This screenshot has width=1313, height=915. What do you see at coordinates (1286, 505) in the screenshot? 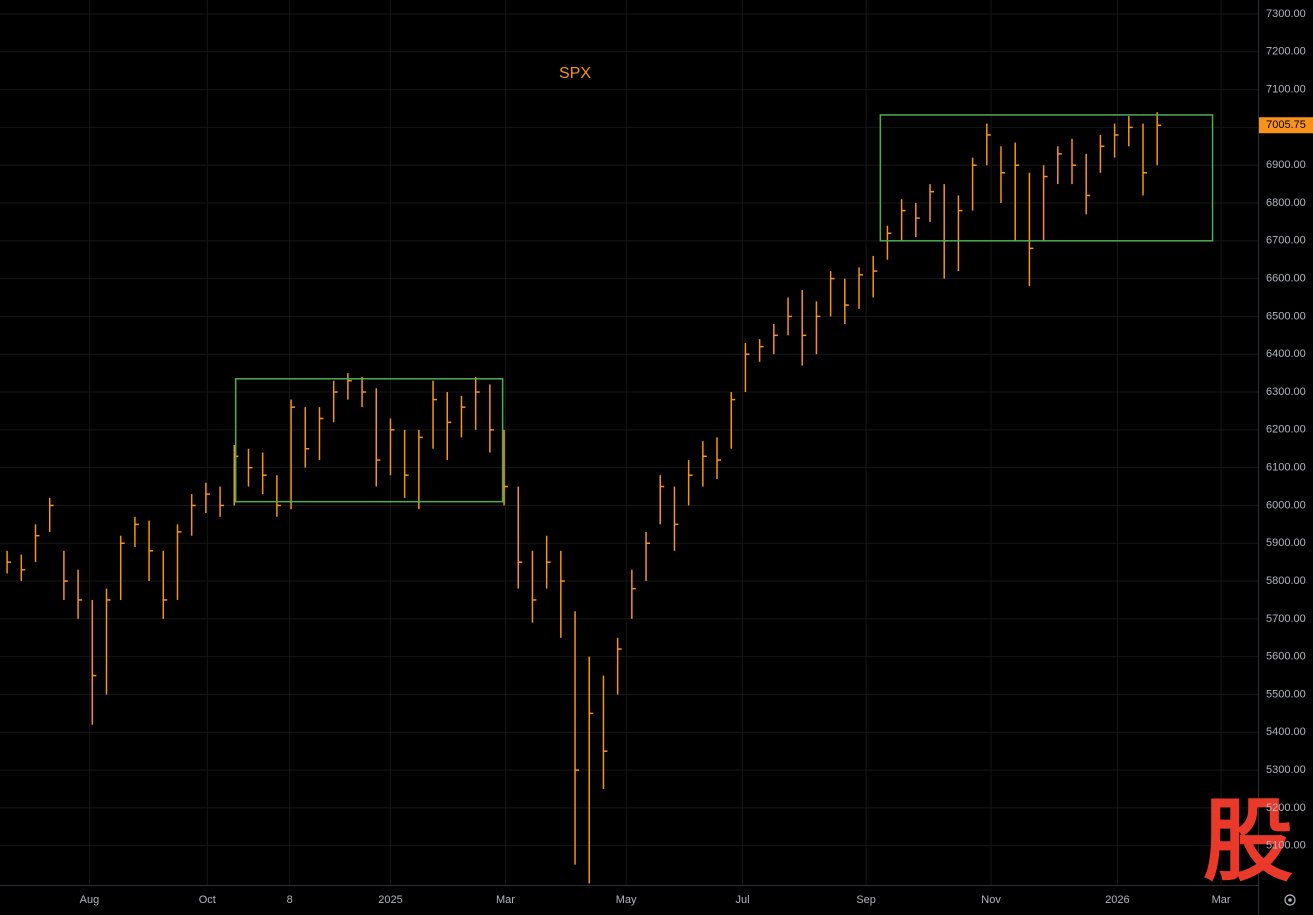
I see `y-tick-label: 6000.00` at bounding box center [1286, 505].